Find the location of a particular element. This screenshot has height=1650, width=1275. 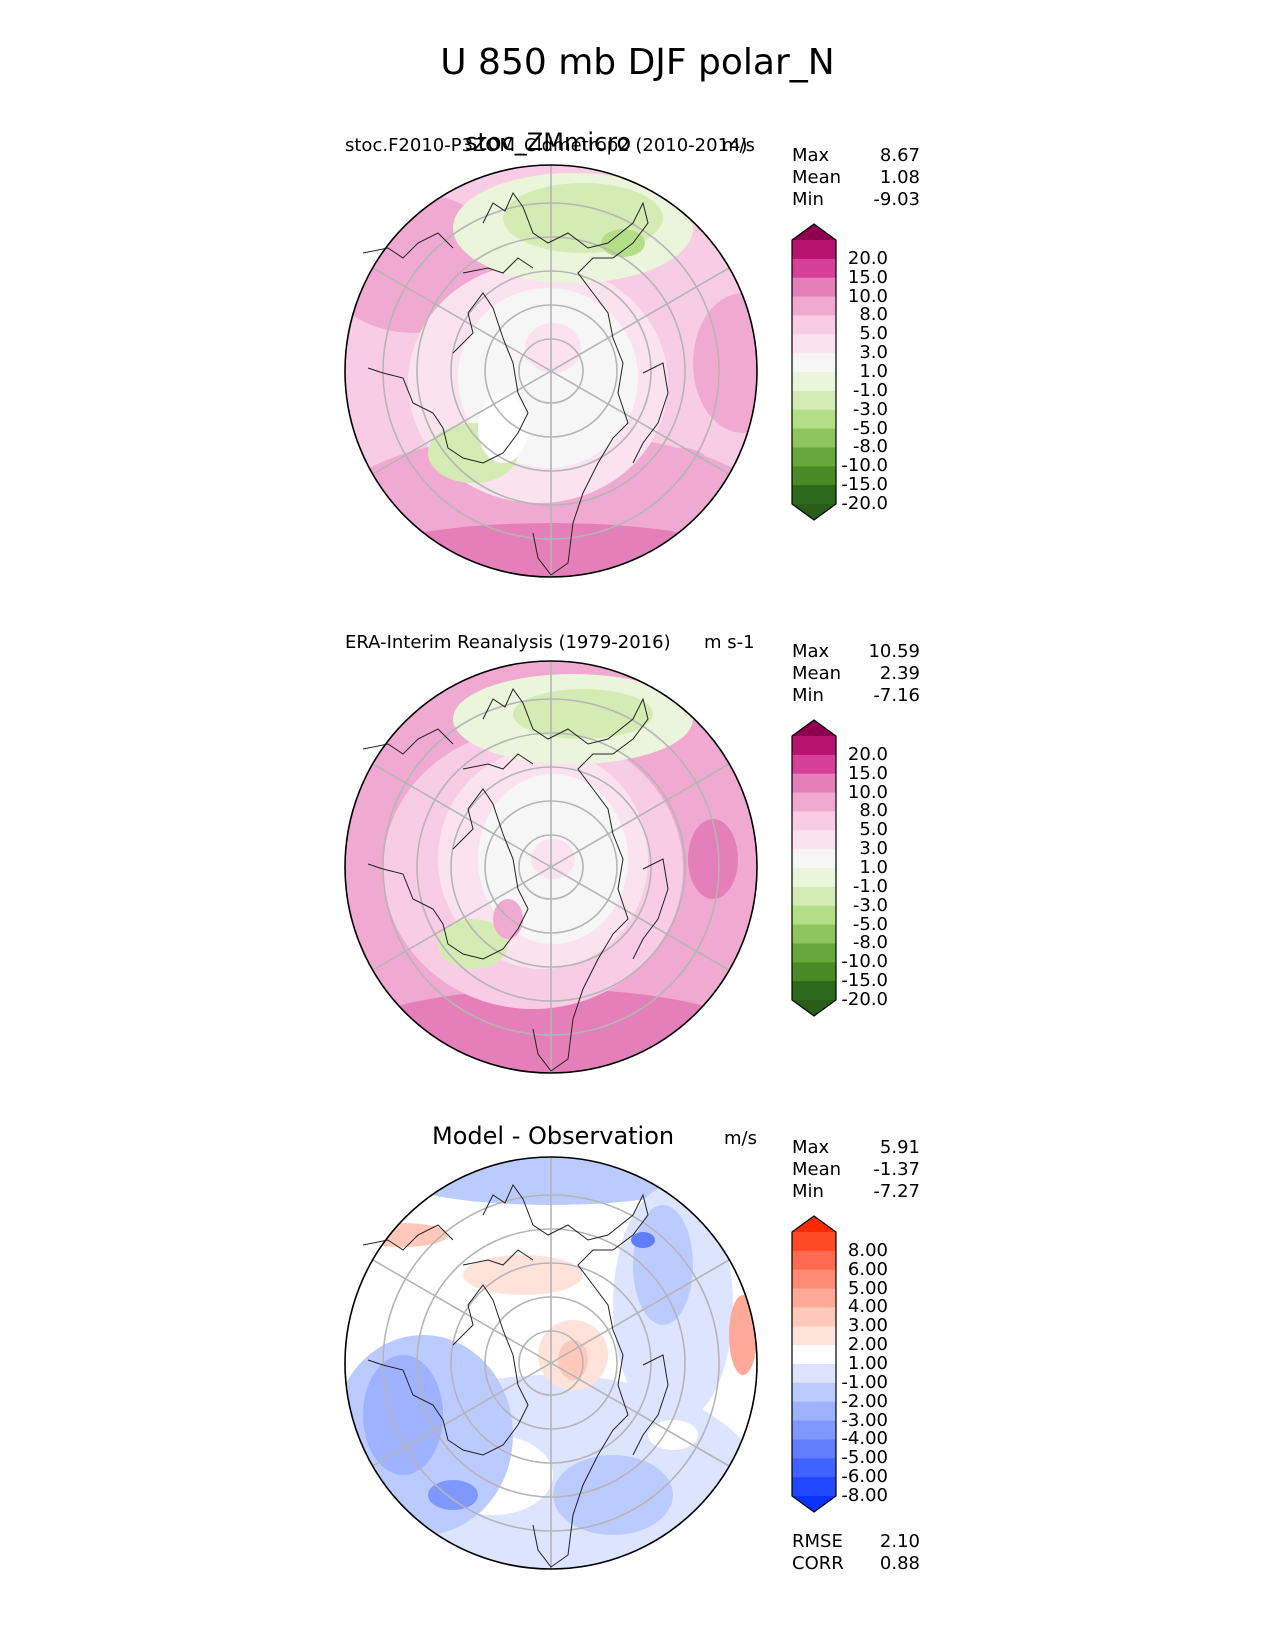

panel-2-stat-mean: Mean 2.39 is located at coordinates (856, 674).